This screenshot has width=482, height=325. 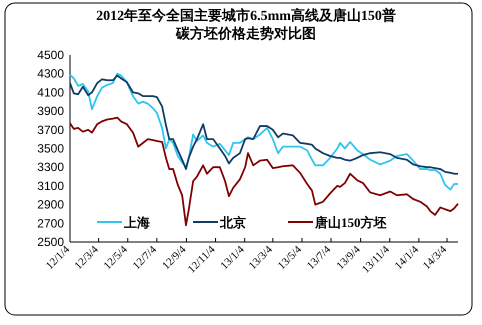 I want to click on y-tick-label: 4300, so click(x=50, y=73).